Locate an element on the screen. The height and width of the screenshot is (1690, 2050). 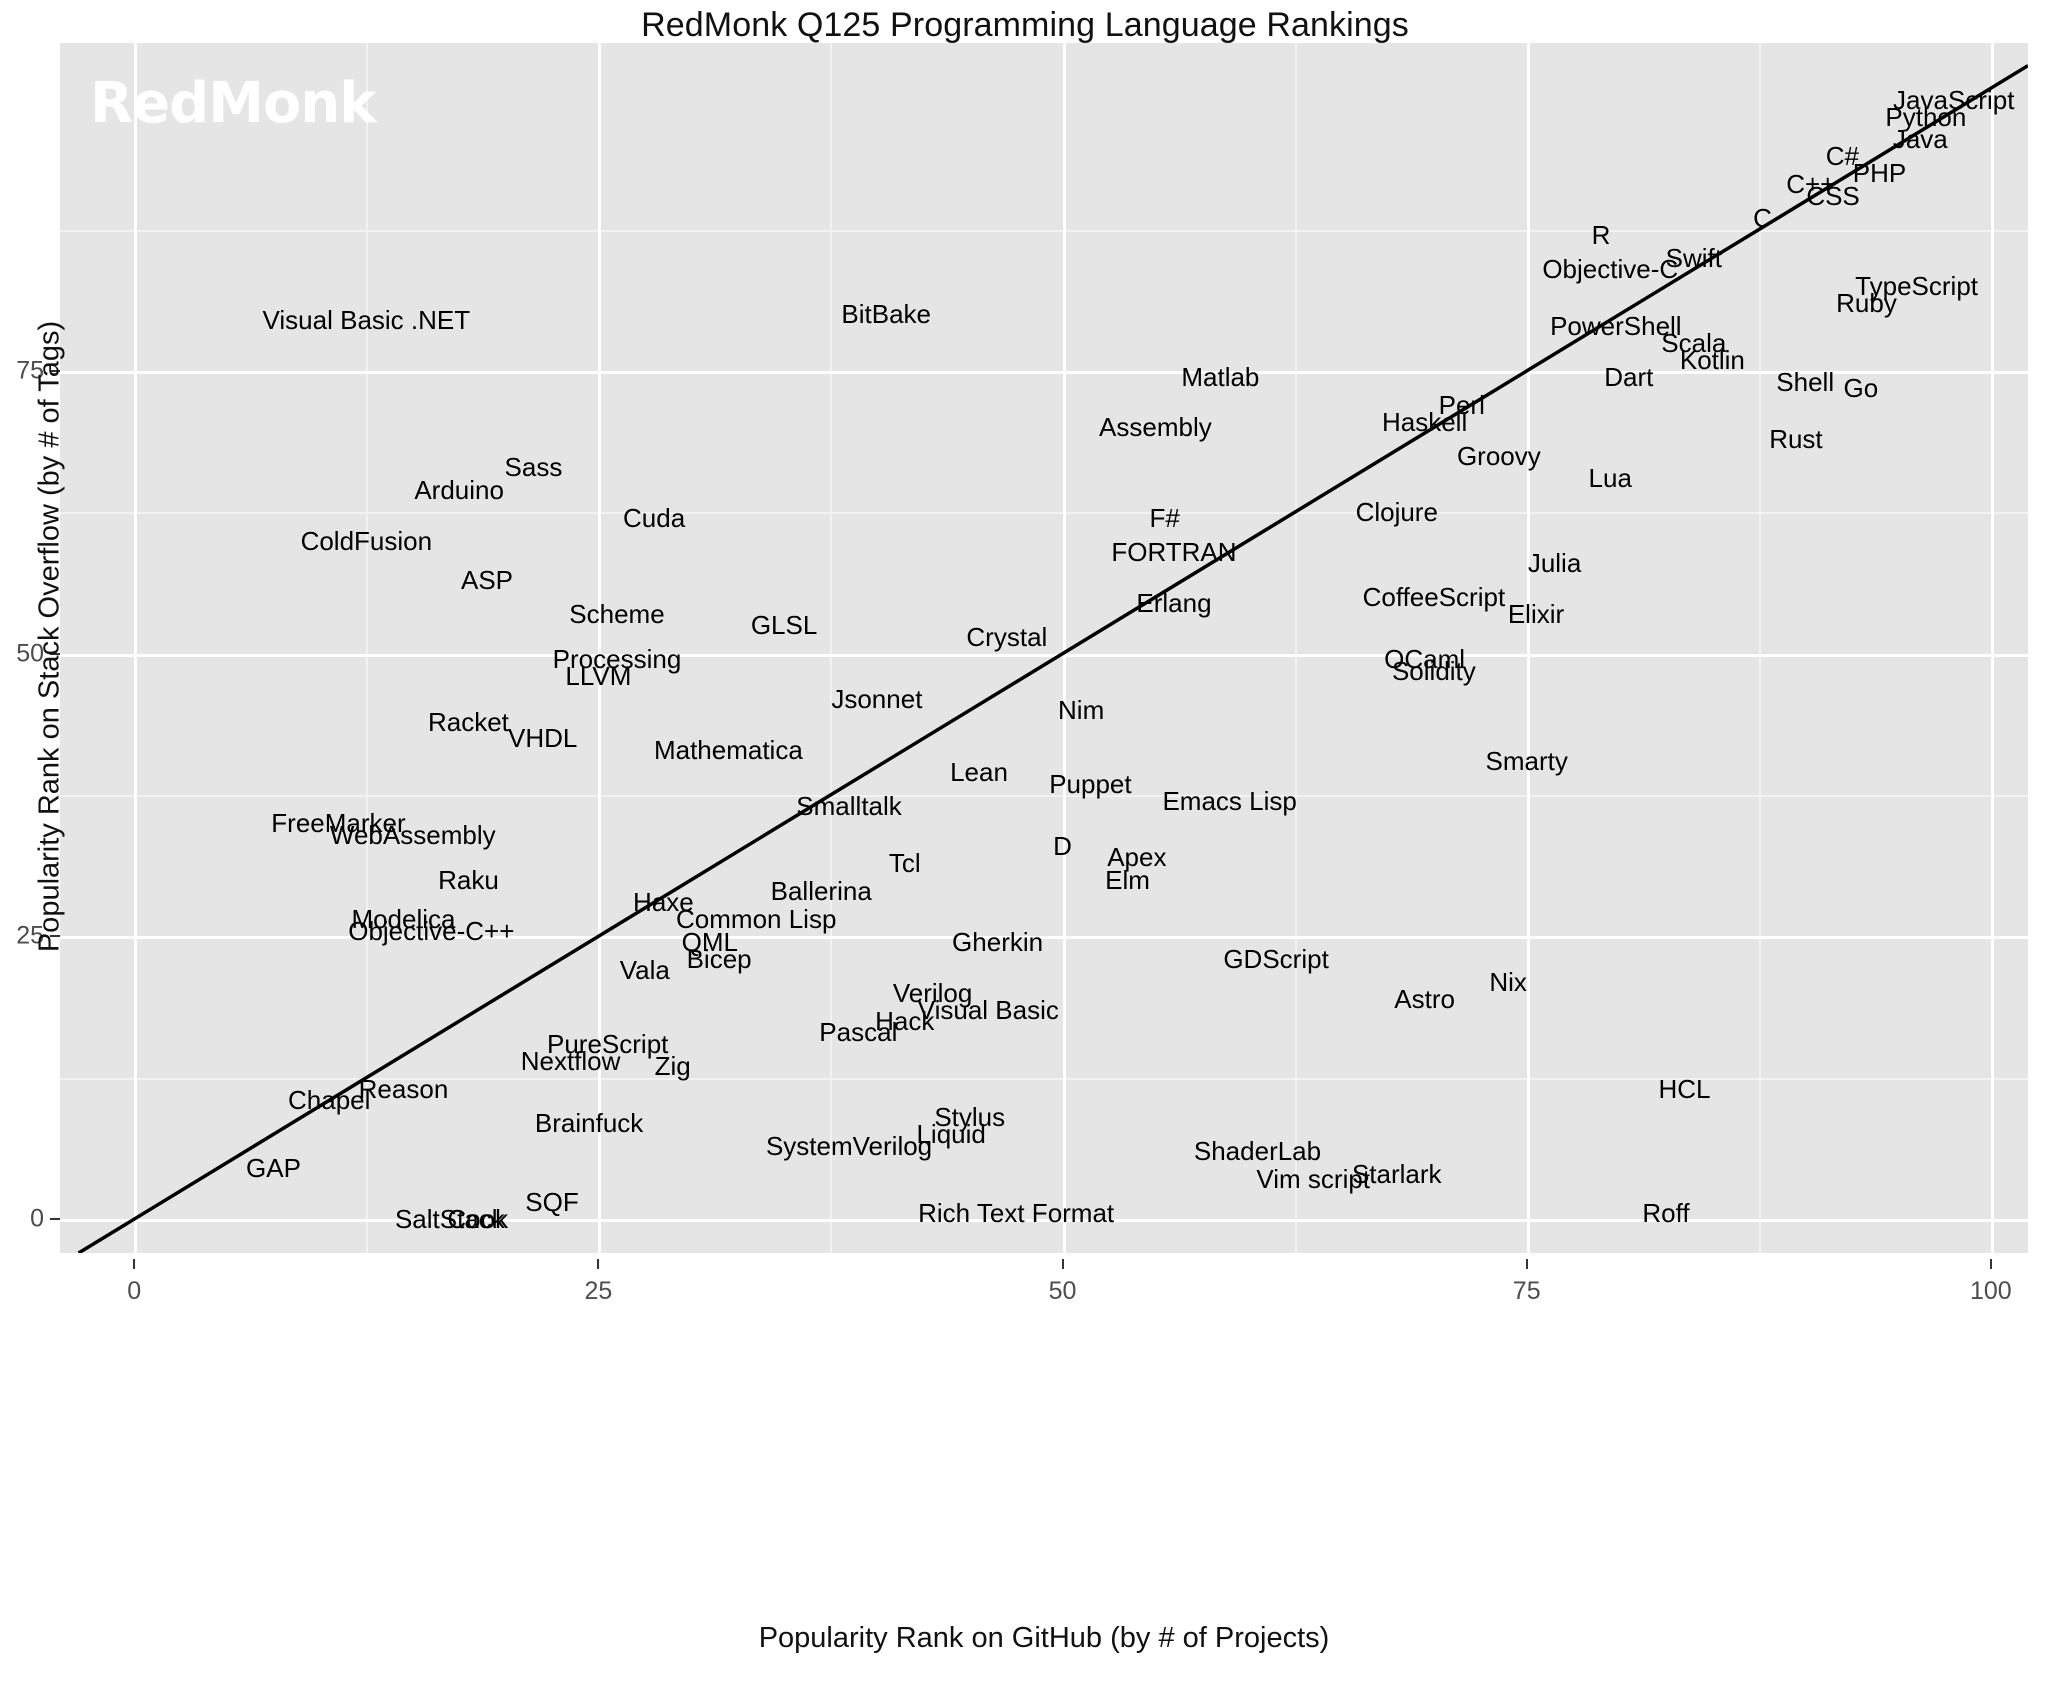
language-label: R is located at coordinates (1601, 235).